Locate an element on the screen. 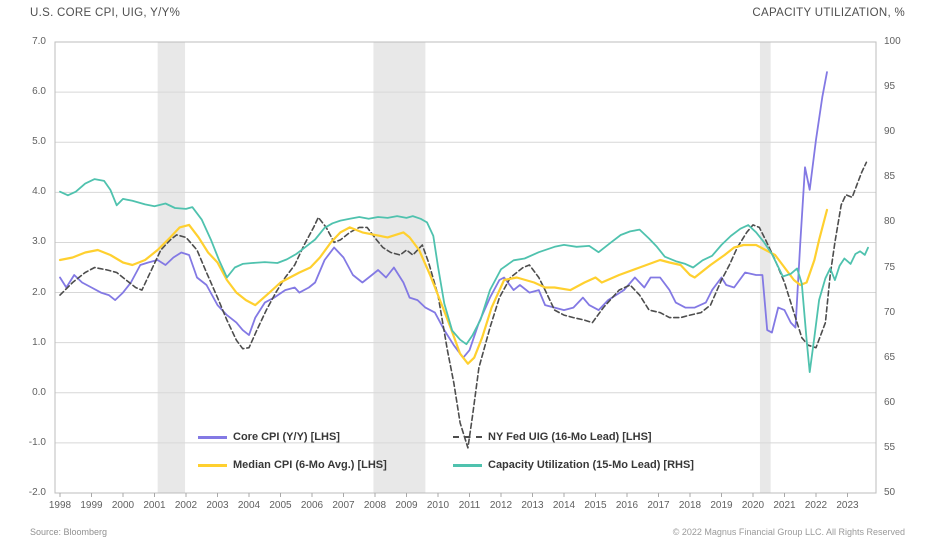 The image size is (934, 551). x-tick-label: 2019 is located at coordinates (721, 505).